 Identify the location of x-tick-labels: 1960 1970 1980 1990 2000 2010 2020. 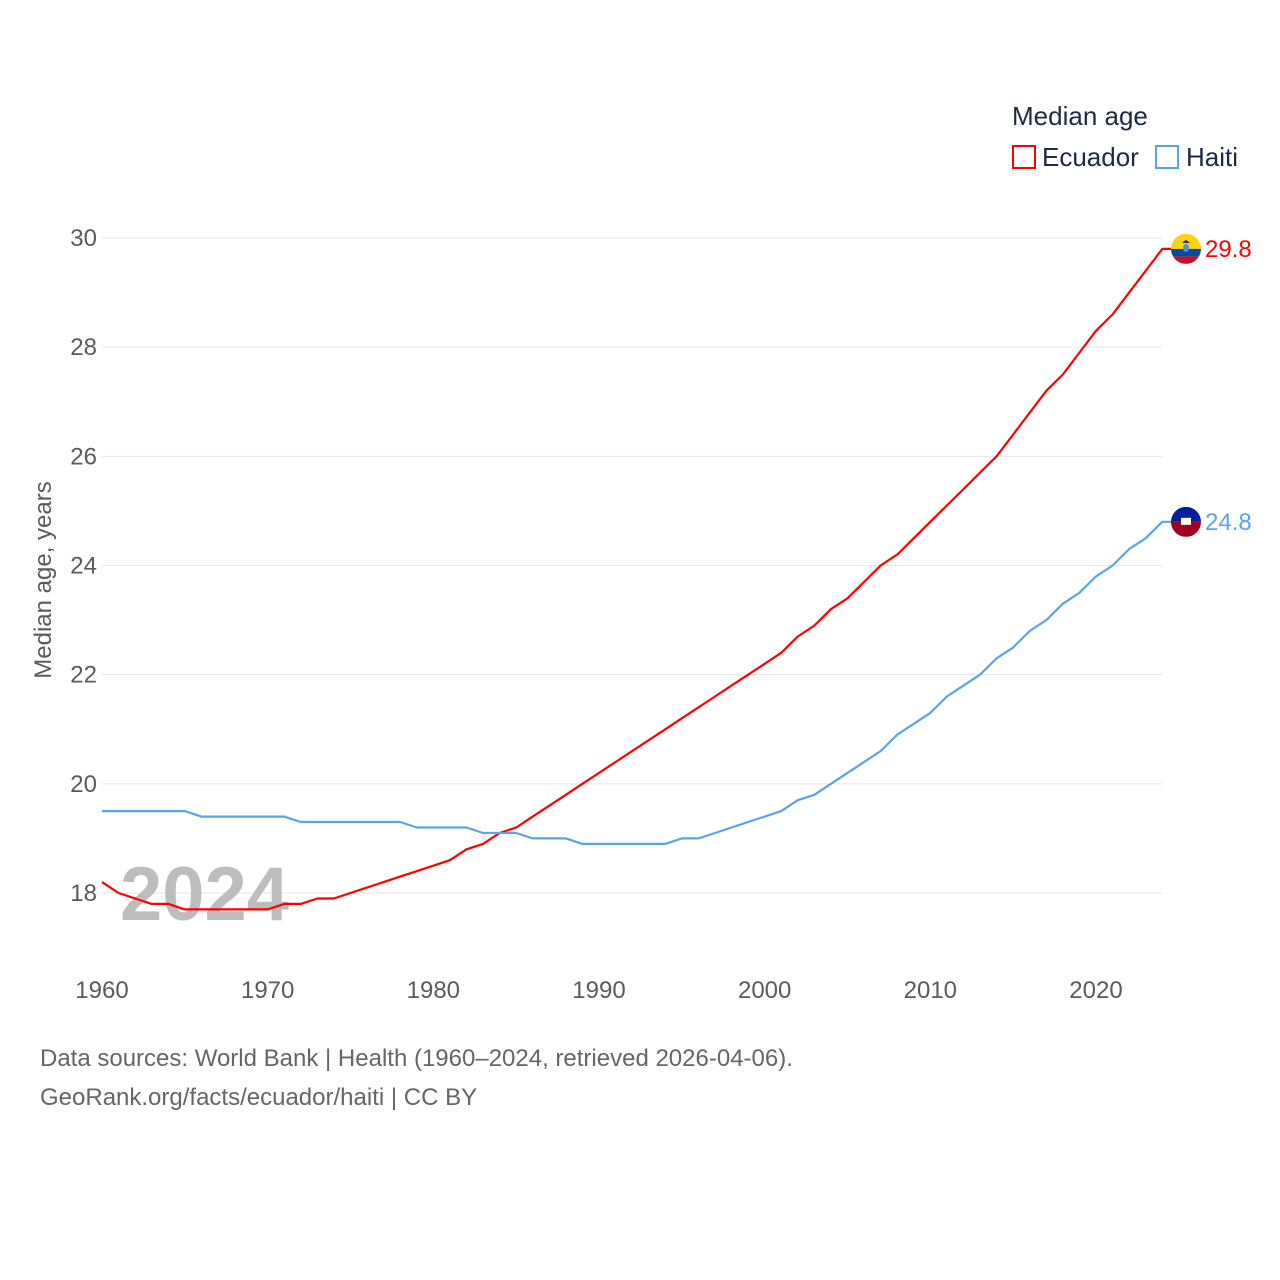
(598, 990).